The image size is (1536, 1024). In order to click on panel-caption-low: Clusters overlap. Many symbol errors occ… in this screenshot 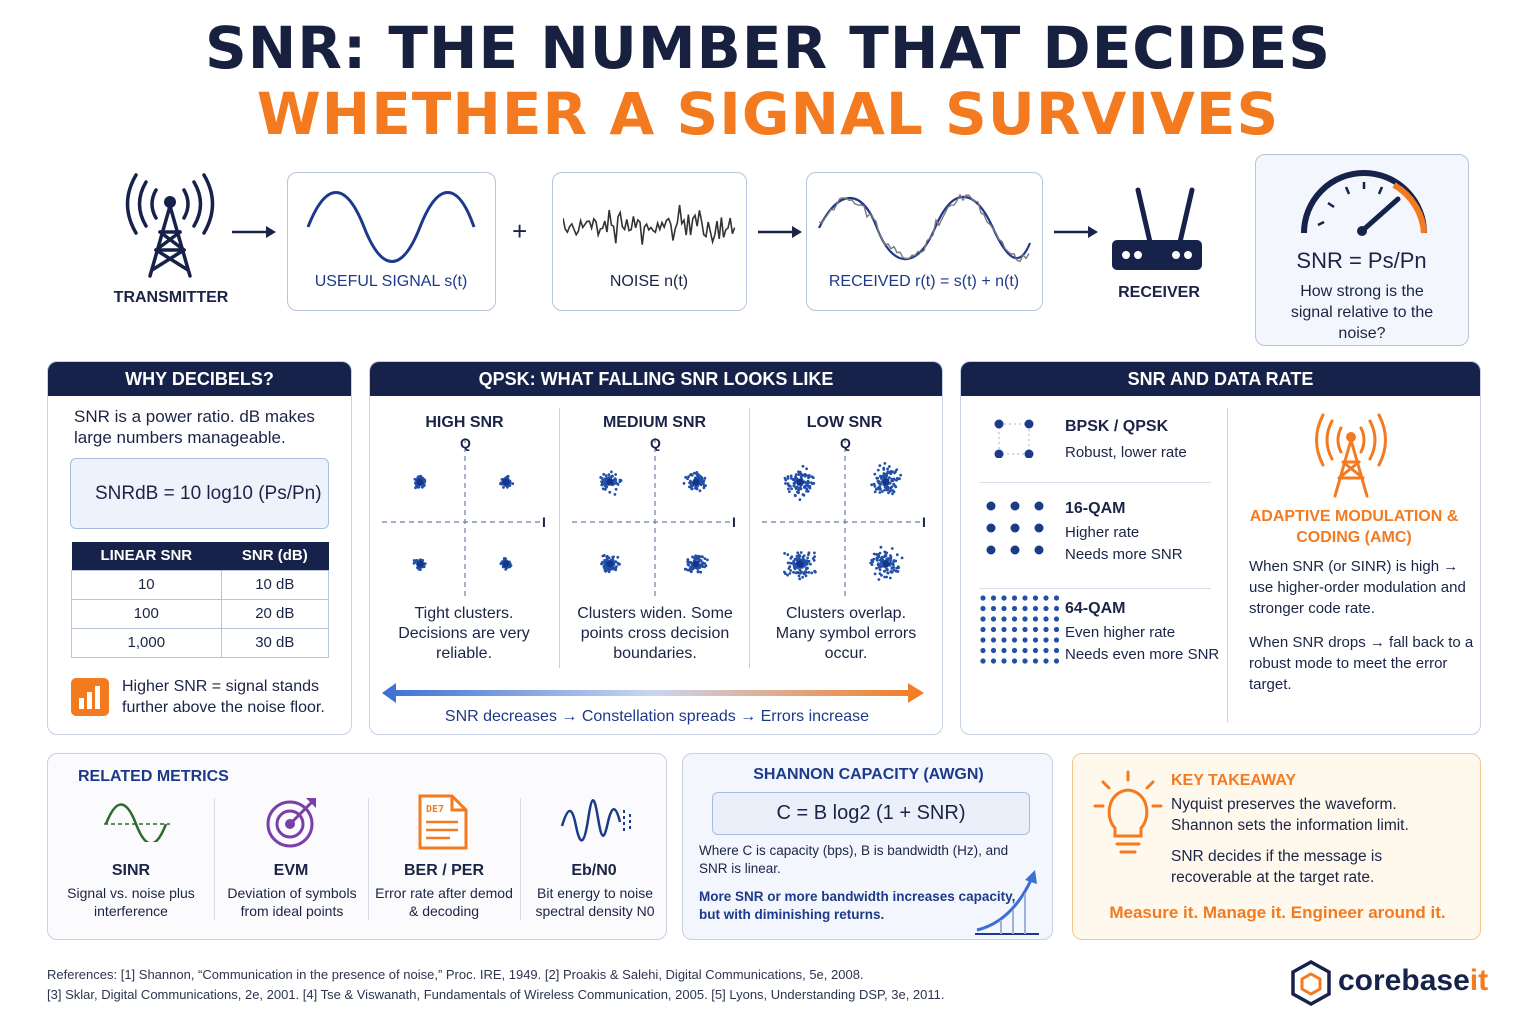, I will do `click(846, 633)`.